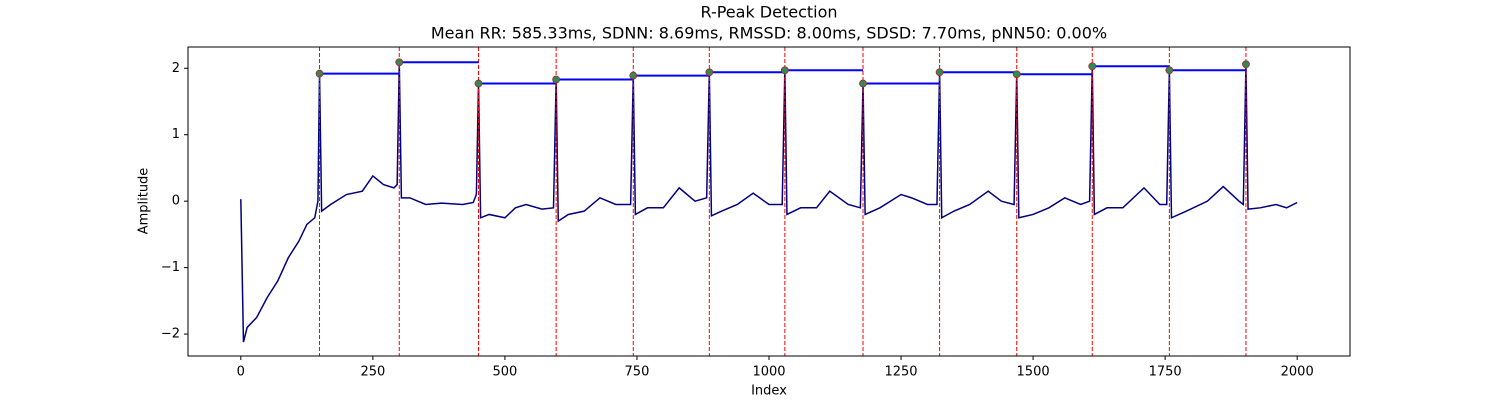  What do you see at coordinates (144, 201) in the screenshot?
I see `y-axis-label: Amplitude` at bounding box center [144, 201].